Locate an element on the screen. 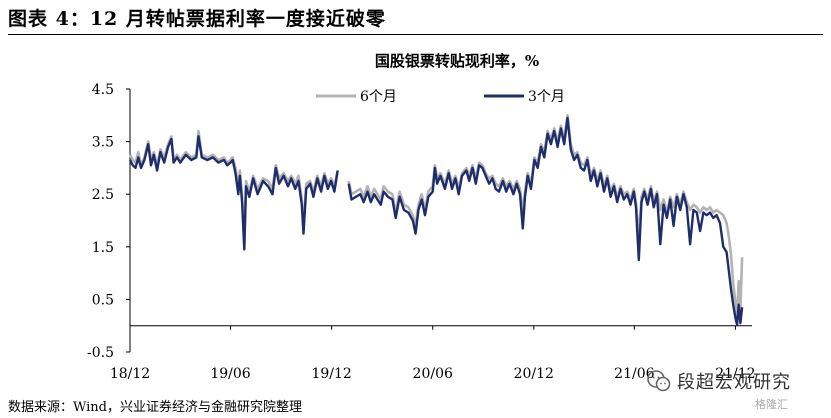  y-tick-label: 0.5 is located at coordinates (103, 300).